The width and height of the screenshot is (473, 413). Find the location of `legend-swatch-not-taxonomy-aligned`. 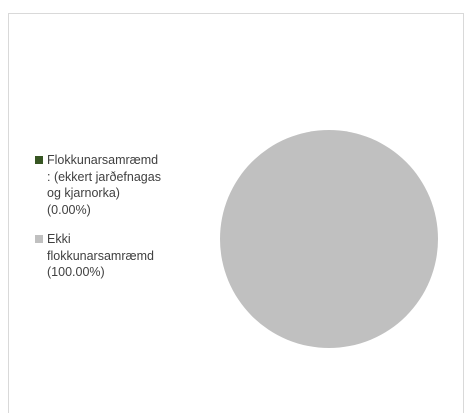

legend-swatch-not-taxonomy-aligned is located at coordinates (39, 239).